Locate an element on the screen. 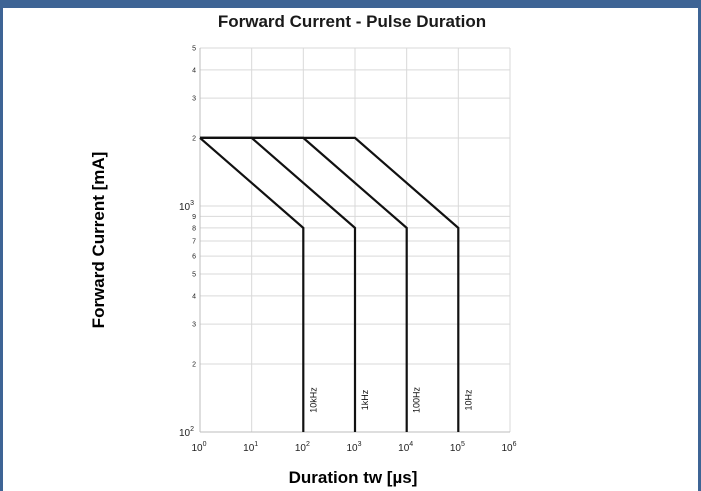  series-labels: 10kHz 1kHz 100Hz 10Hz is located at coordinates (390, 399).